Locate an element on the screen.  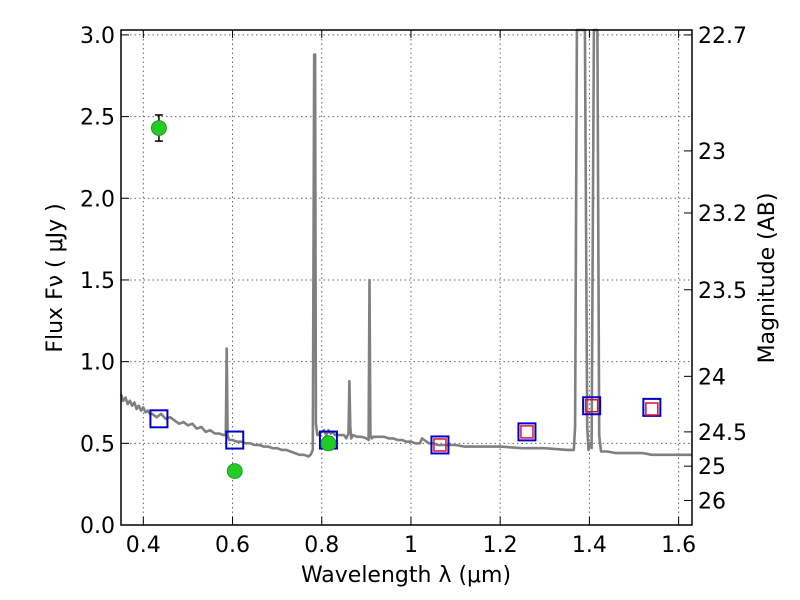
y2-tick-label: 23.5 is located at coordinates (722, 291).